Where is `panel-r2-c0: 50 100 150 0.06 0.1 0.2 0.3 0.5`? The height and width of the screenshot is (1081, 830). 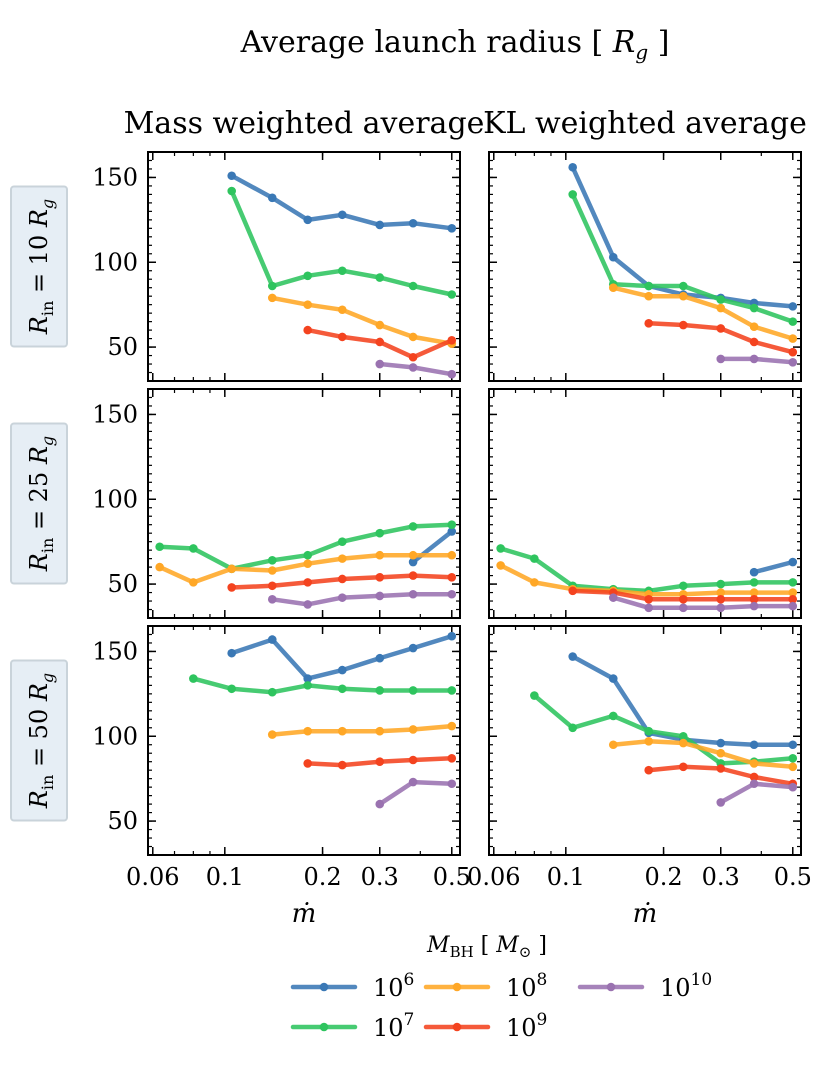
panel-r2-c0: 50 100 150 0.06 0.1 0.2 0.3 0.5 is located at coordinates (281, 758).